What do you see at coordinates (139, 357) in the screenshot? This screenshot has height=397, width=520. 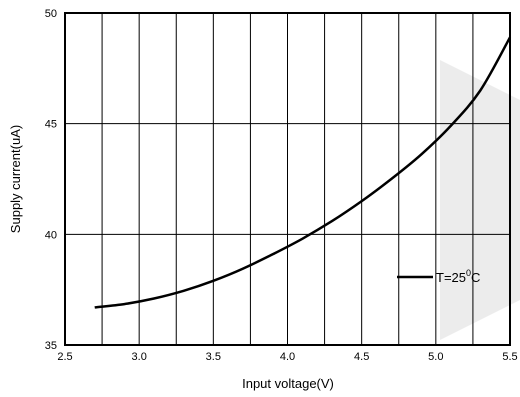 I see `x-tick-label: 3.0` at bounding box center [139, 357].